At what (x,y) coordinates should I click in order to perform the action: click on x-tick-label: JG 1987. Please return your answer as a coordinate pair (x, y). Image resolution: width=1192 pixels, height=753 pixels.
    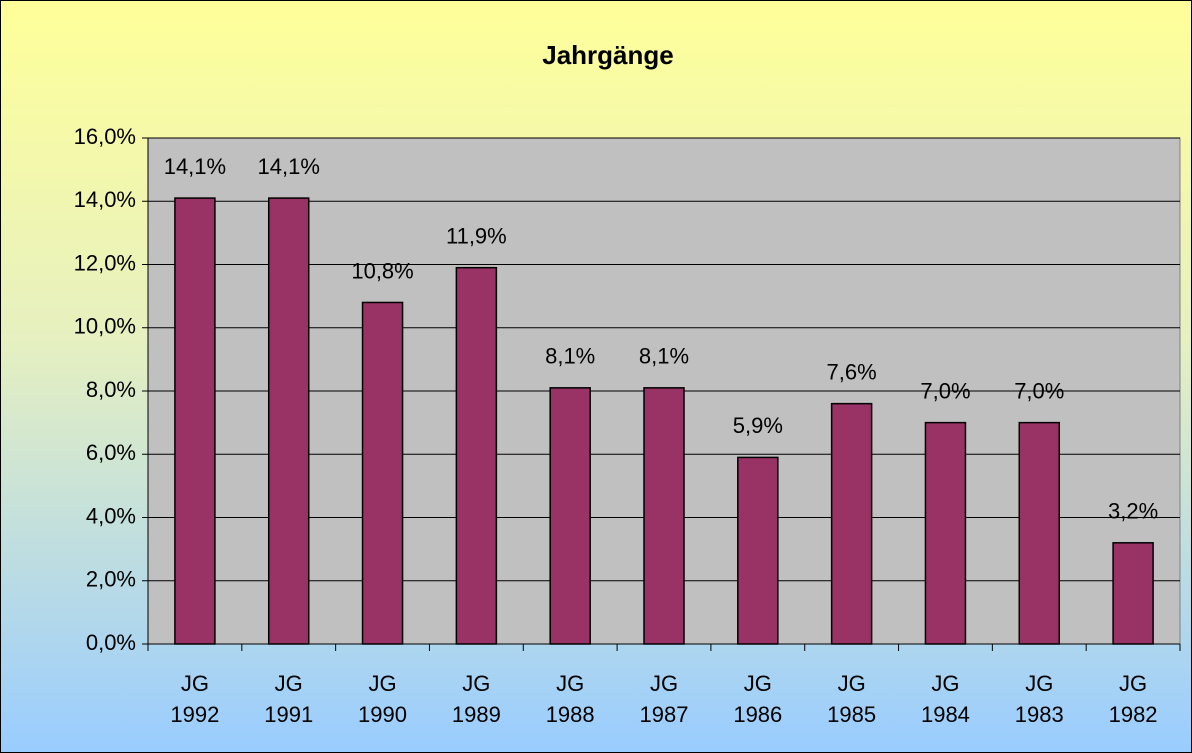
    Looking at the image, I should click on (664, 699).